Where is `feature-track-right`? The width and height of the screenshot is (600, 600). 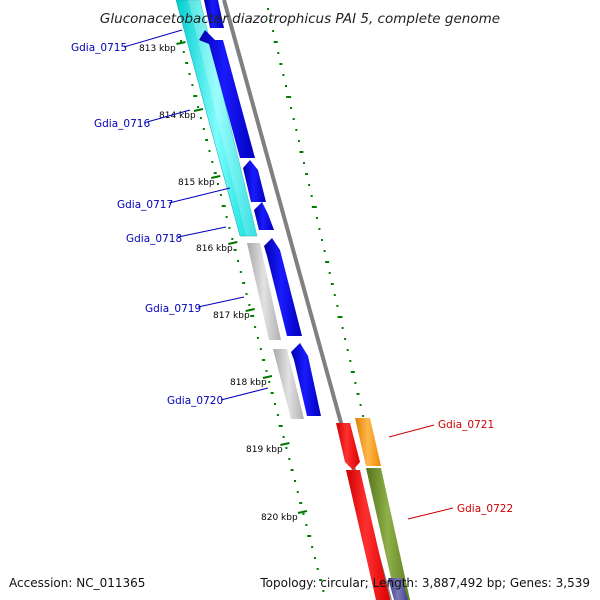
feature-track-right is located at coordinates (382, 509).